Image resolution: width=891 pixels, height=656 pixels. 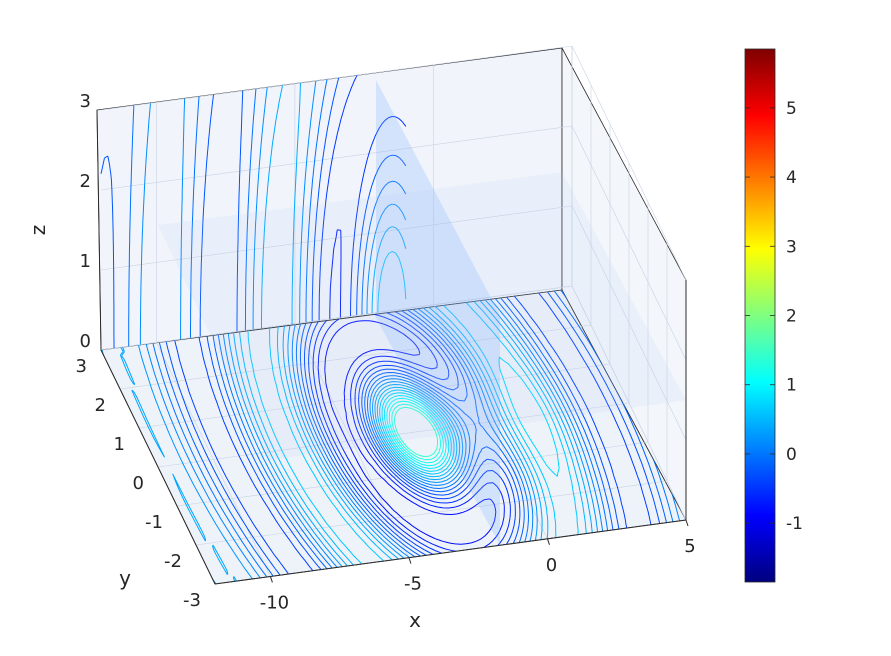 What do you see at coordinates (138, 483) in the screenshot?
I see `y-tick-label: 0` at bounding box center [138, 483].